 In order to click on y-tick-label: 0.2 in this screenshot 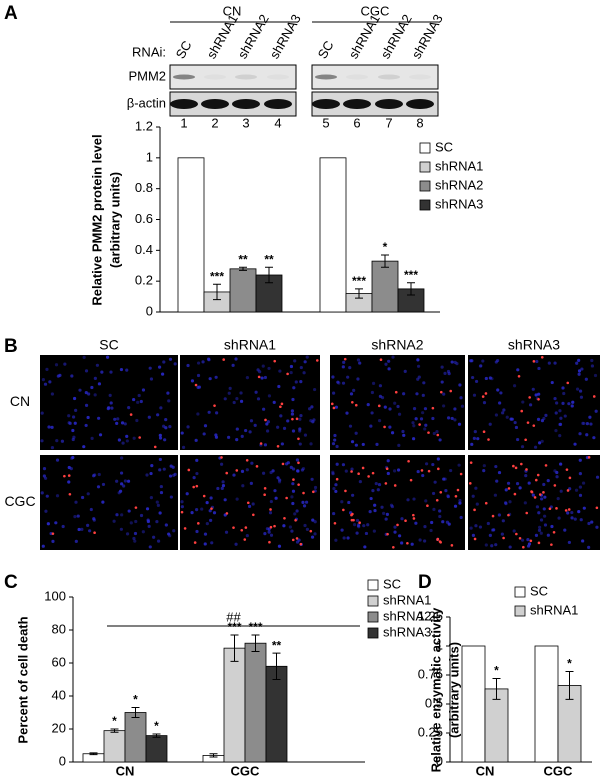, I will do `click(144, 280)`.